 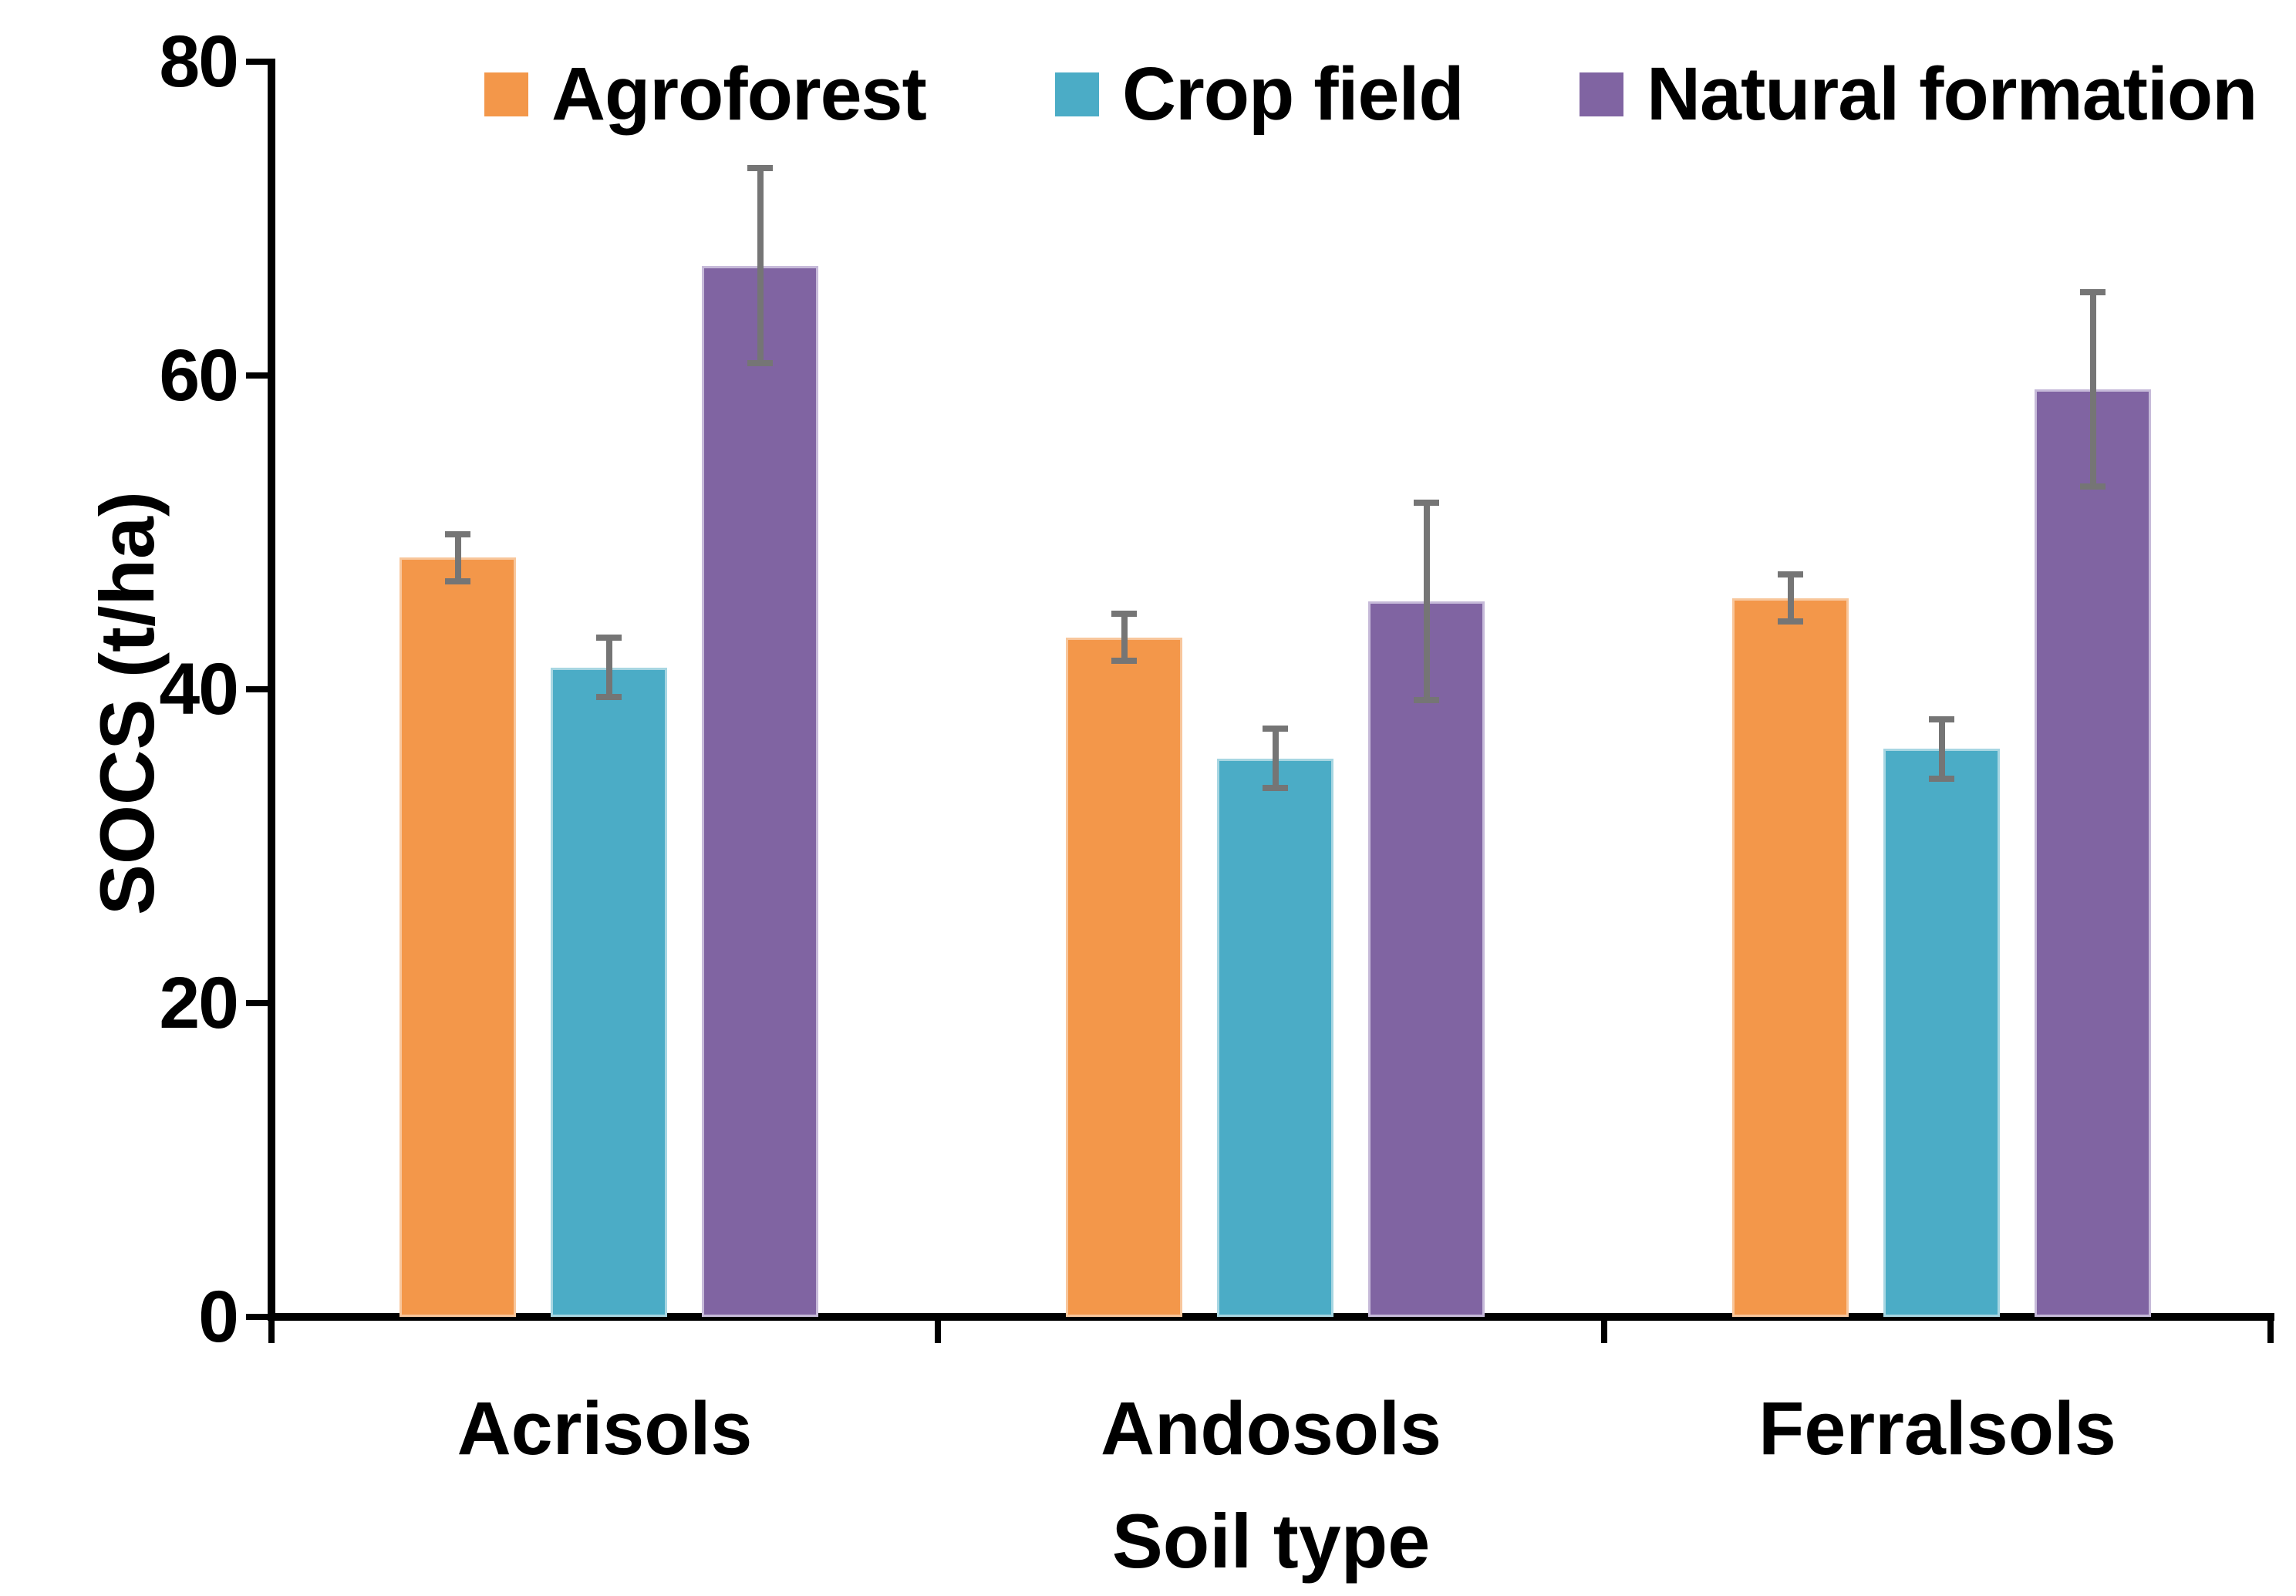 I want to click on legend-label-crop-field: Crop field, so click(x=1294, y=94).